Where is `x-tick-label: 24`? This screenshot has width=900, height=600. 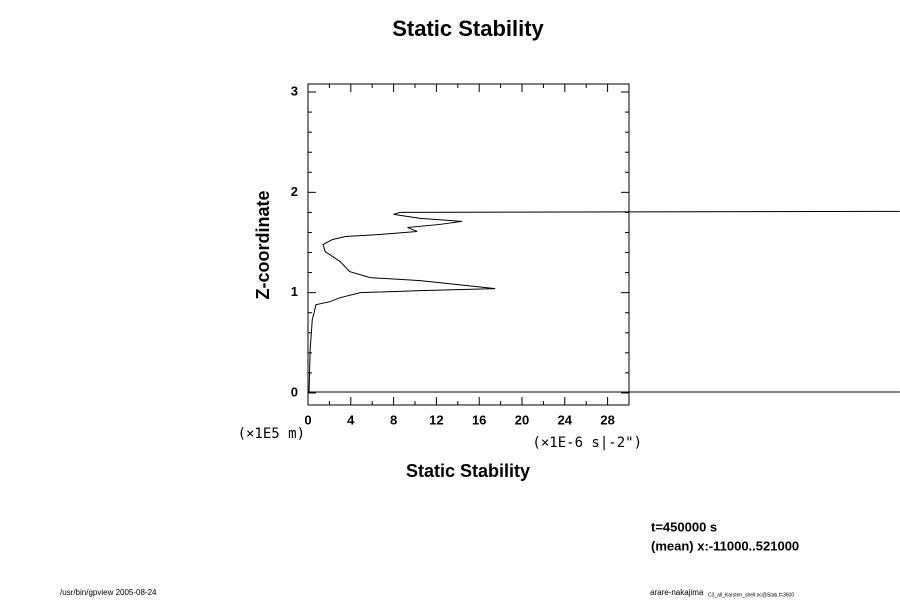
x-tick-label: 24 is located at coordinates (565, 419).